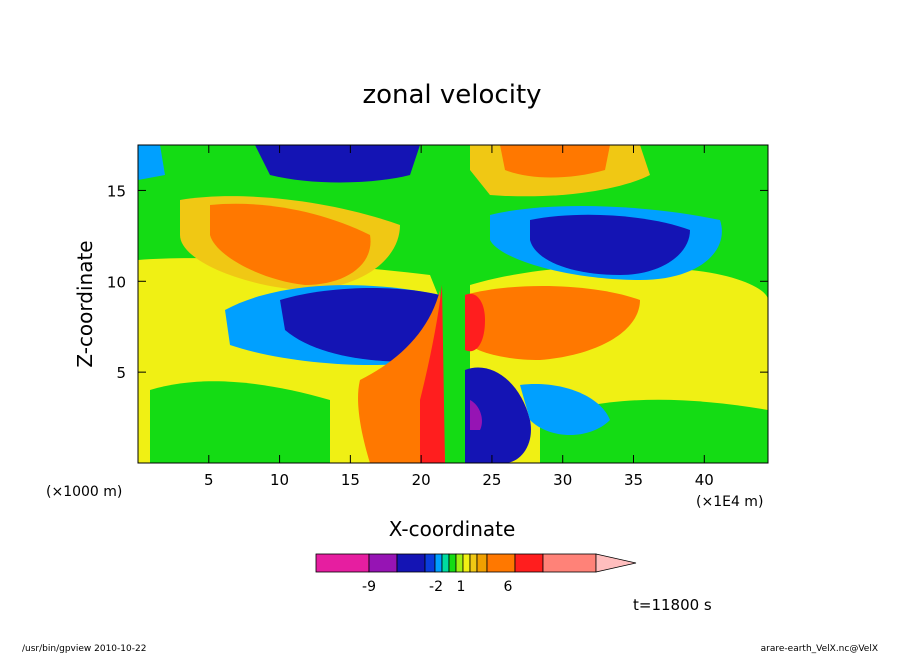 The width and height of the screenshot is (904, 654). What do you see at coordinates (565, 409) in the screenshot?
I see `contour-cyan-lower-right` at bounding box center [565, 409].